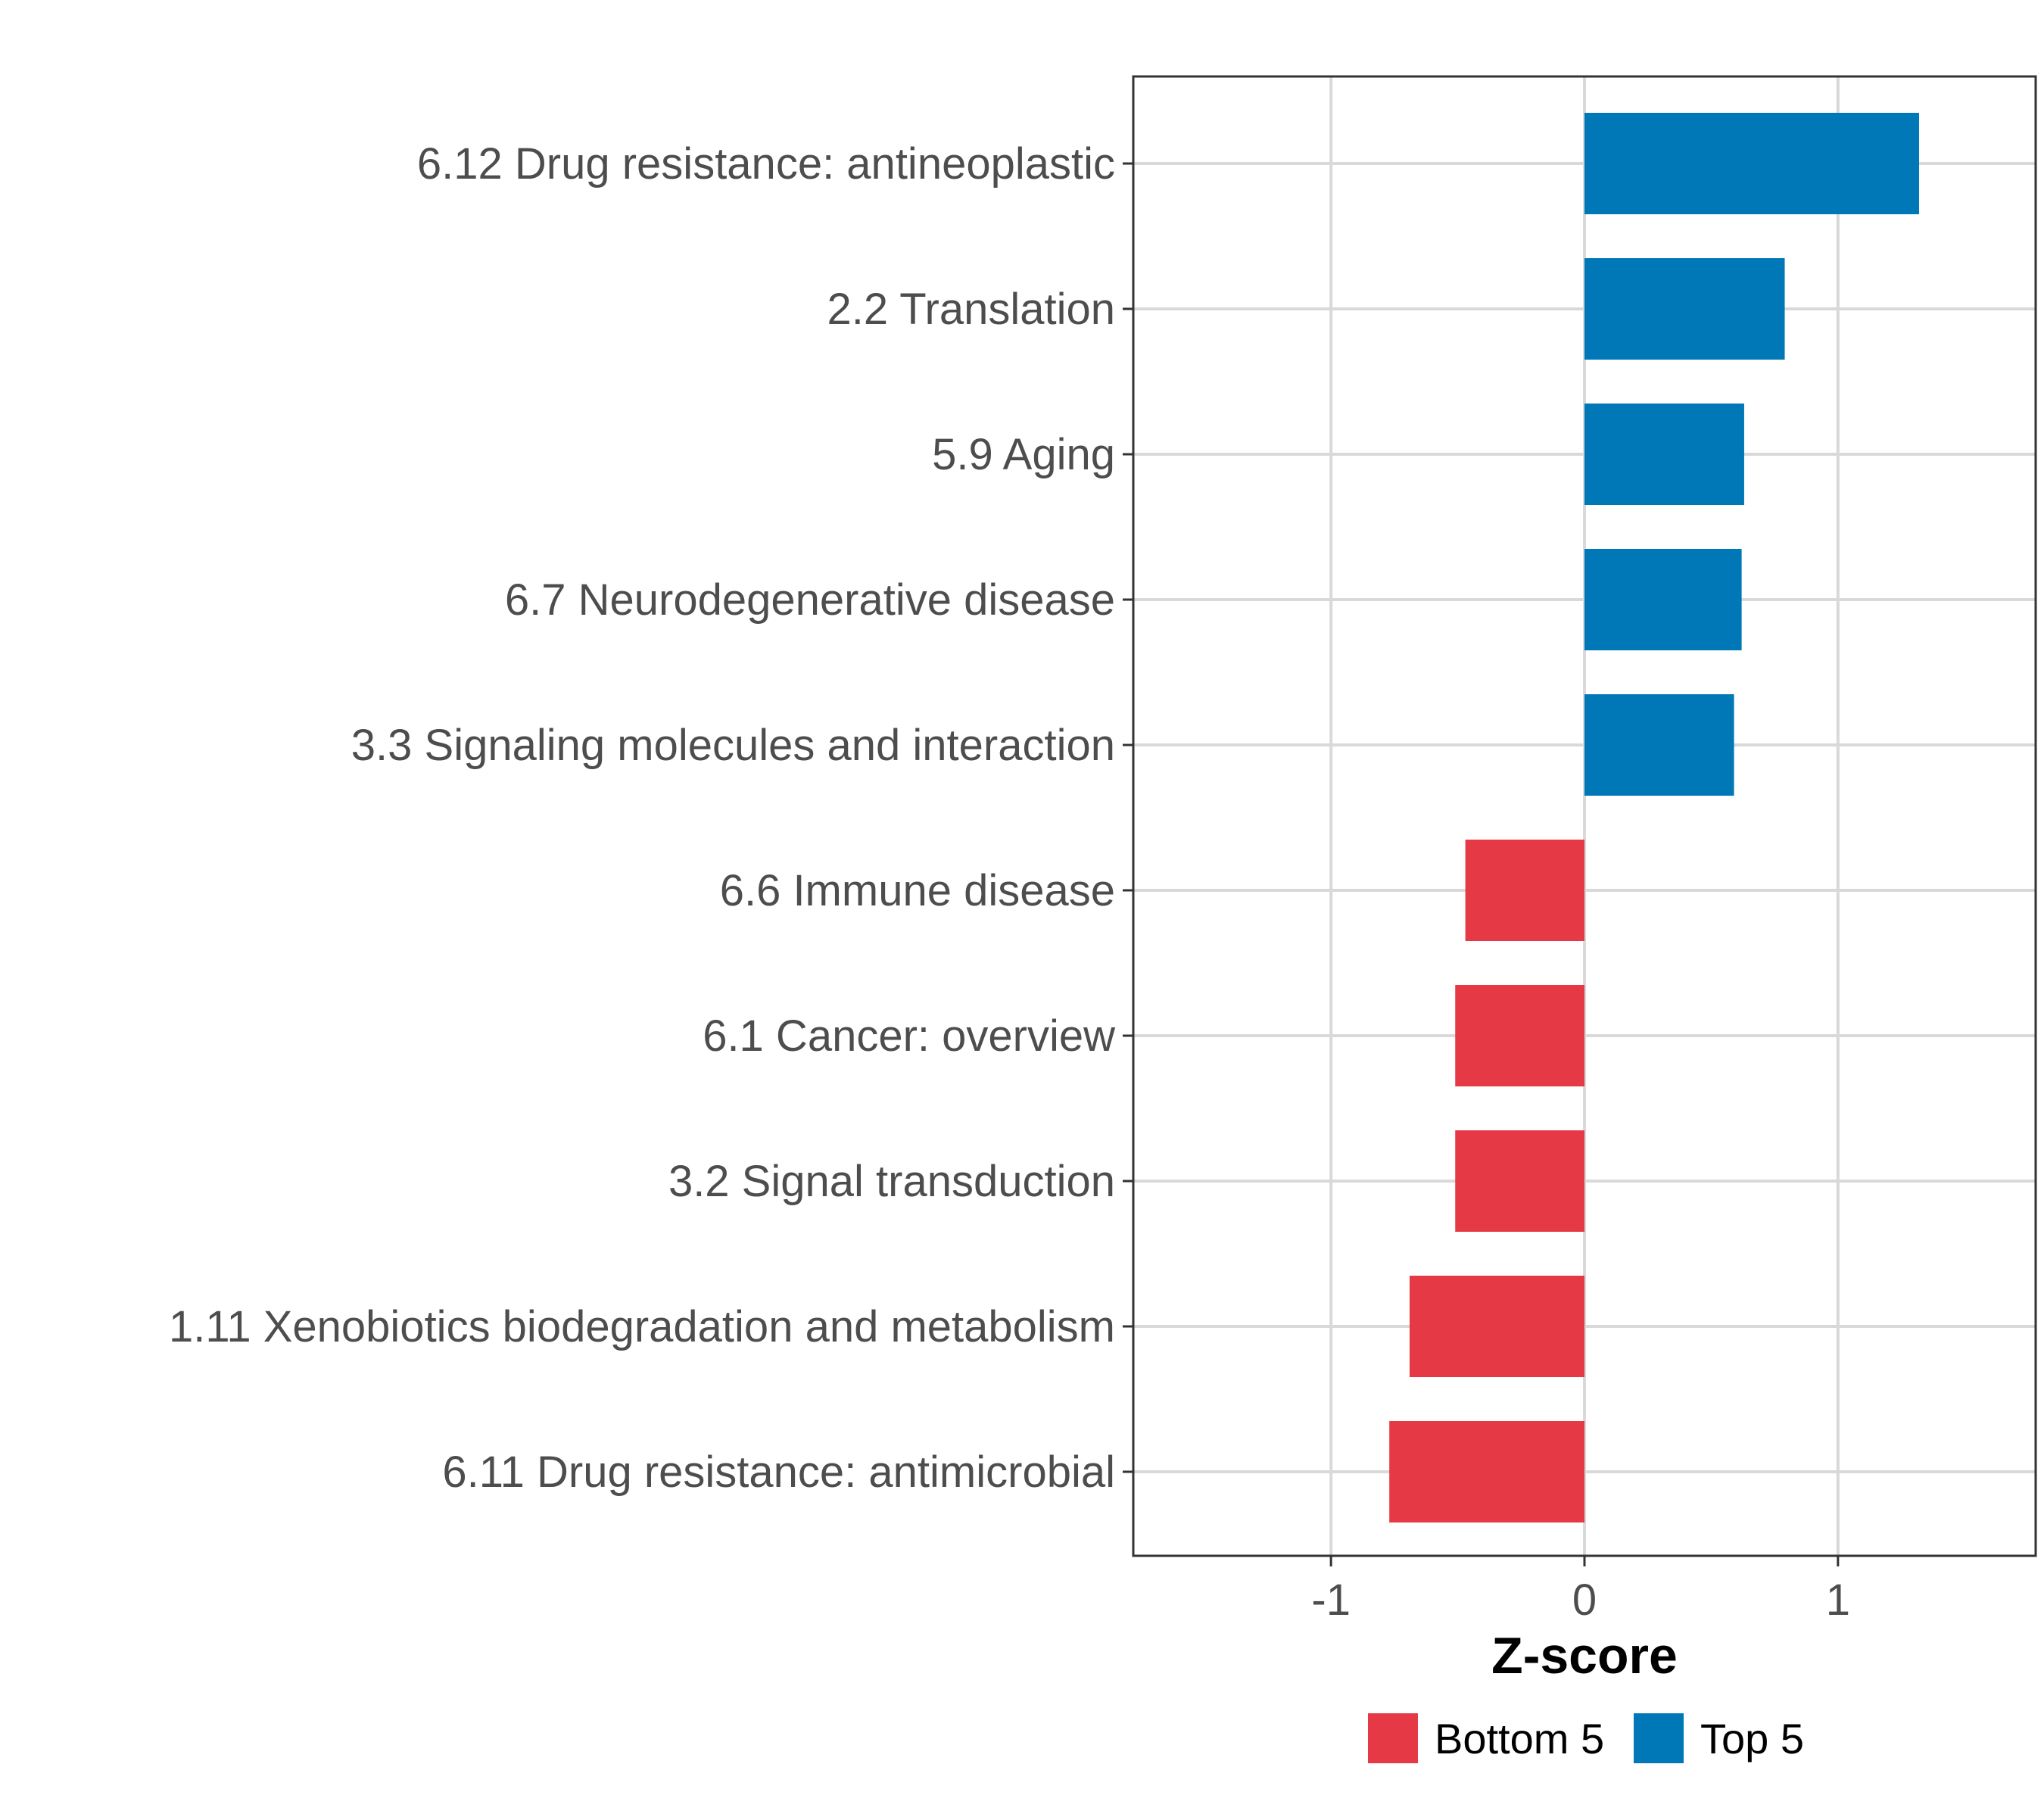 The image size is (2044, 1817). What do you see at coordinates (810, 600) in the screenshot?
I see `y-category-label: 6.7 Neurodegenerative disease` at bounding box center [810, 600].